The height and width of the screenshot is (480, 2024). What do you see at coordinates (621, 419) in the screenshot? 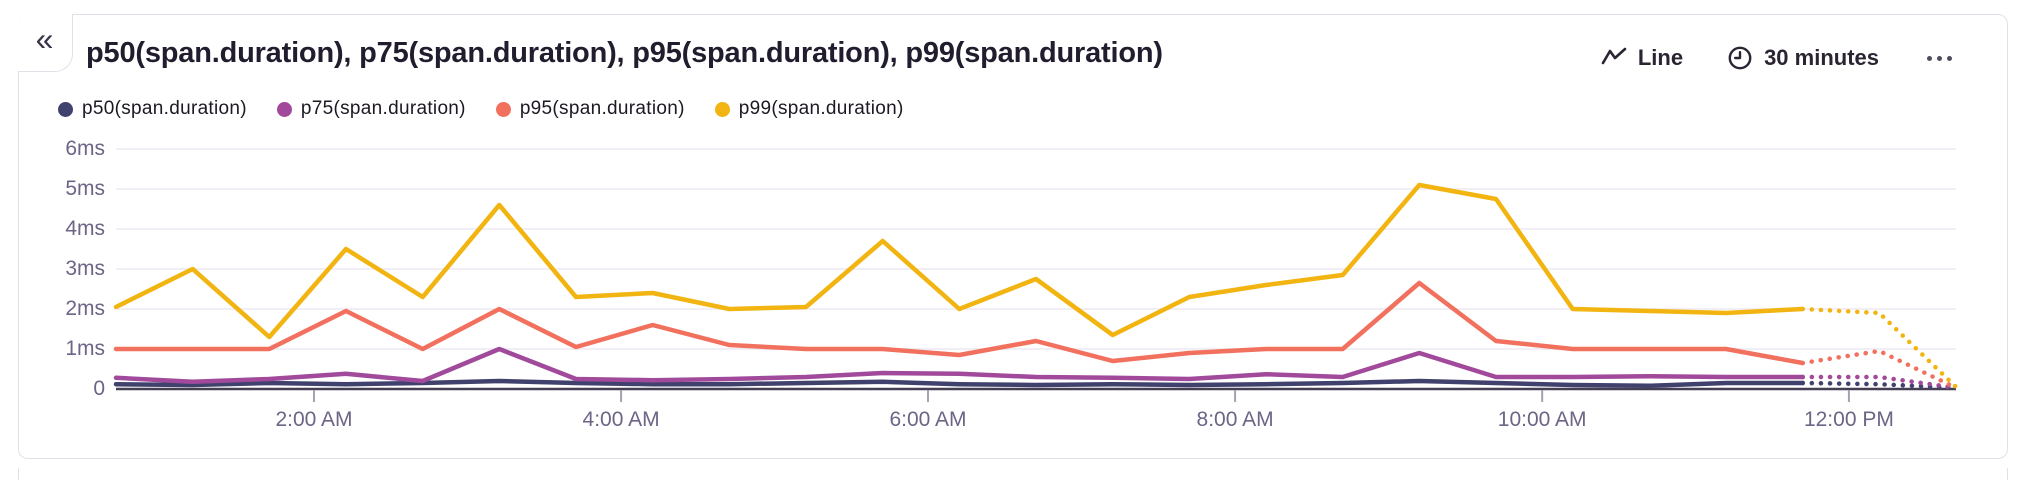
I see `x-axis-label: 4:00 AM` at bounding box center [621, 419].